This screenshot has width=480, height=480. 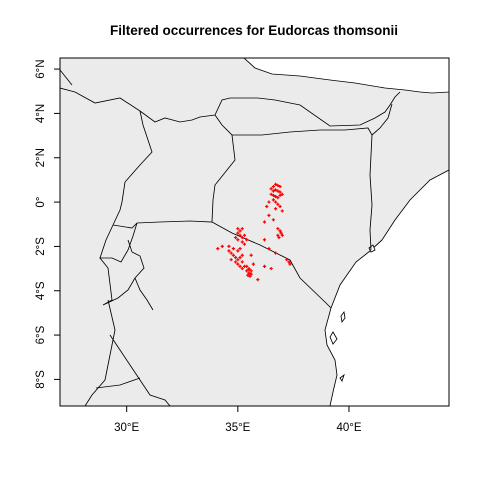 What do you see at coordinates (41, 113) in the screenshot?
I see `y-tick-label: 4°N` at bounding box center [41, 113].